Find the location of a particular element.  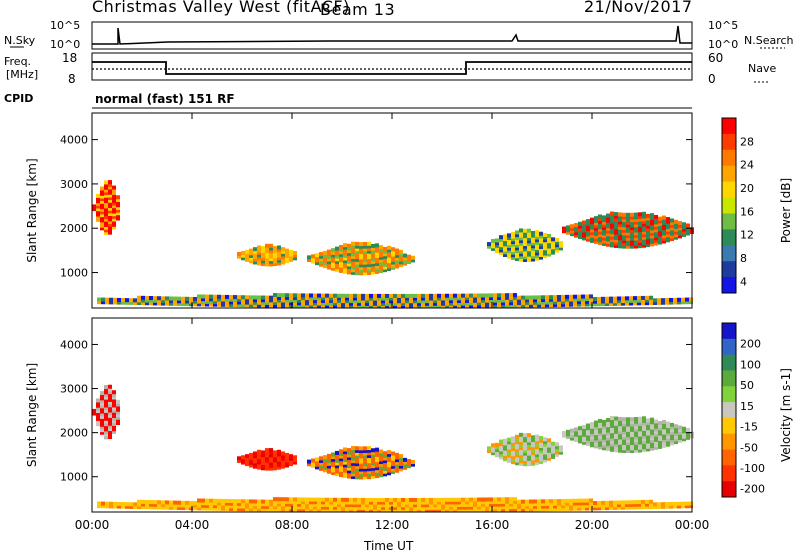

nsky-label: N.Sky is located at coordinates (20, 40).